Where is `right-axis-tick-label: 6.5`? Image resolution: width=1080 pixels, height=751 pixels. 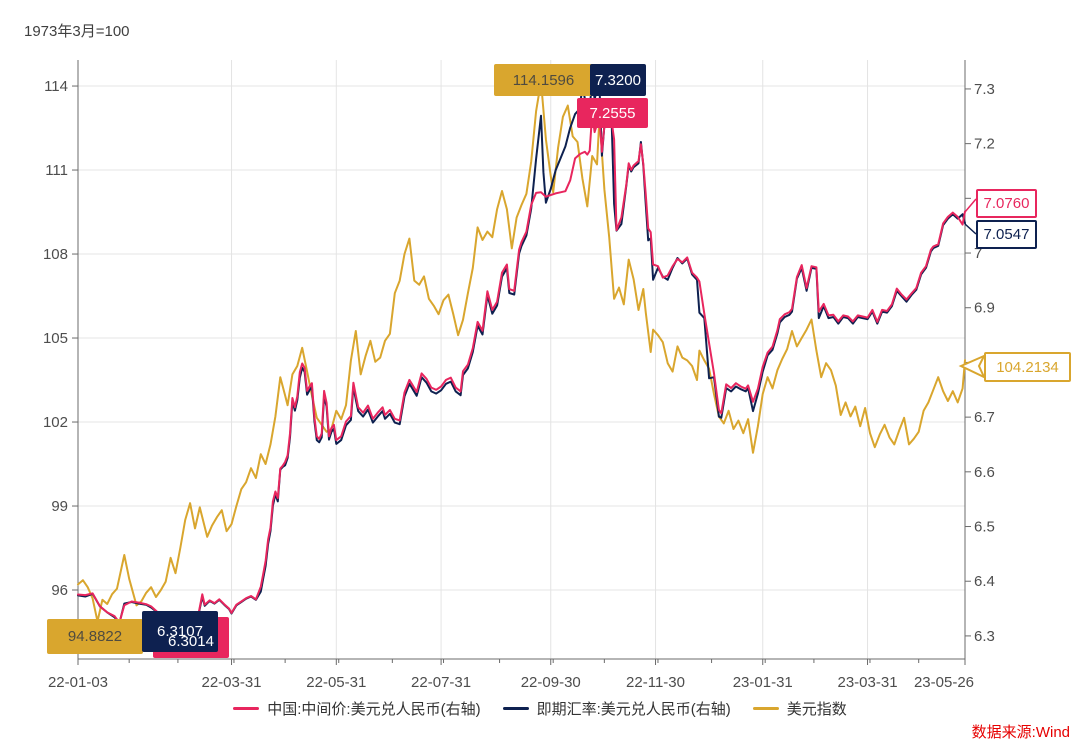 right-axis-tick-label: 6.5 is located at coordinates (984, 527).